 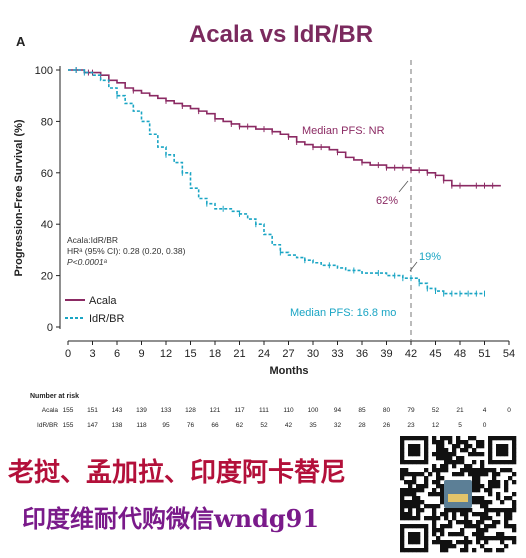 I want to click on risk-value-idr: 138, so click(x=117, y=425).